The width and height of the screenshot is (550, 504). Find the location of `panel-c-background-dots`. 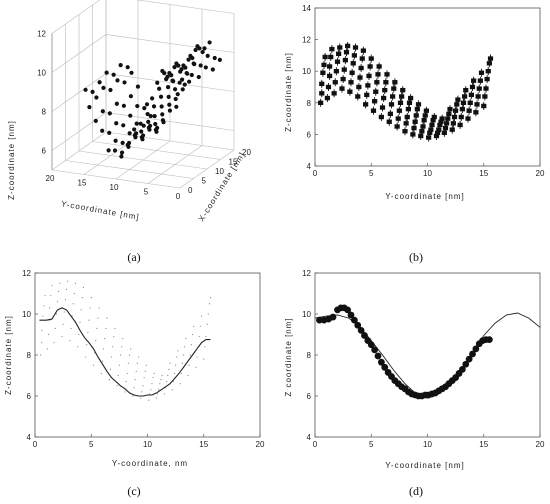

panel-c-background-dots is located at coordinates (126, 340).